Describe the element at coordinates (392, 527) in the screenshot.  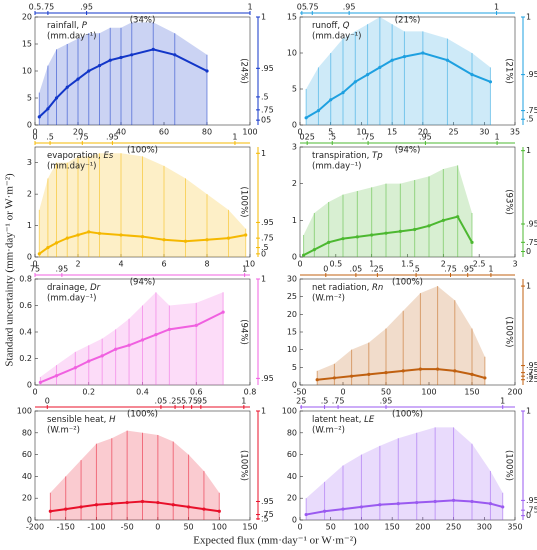
I see `x-tick-label: 150` at that location.